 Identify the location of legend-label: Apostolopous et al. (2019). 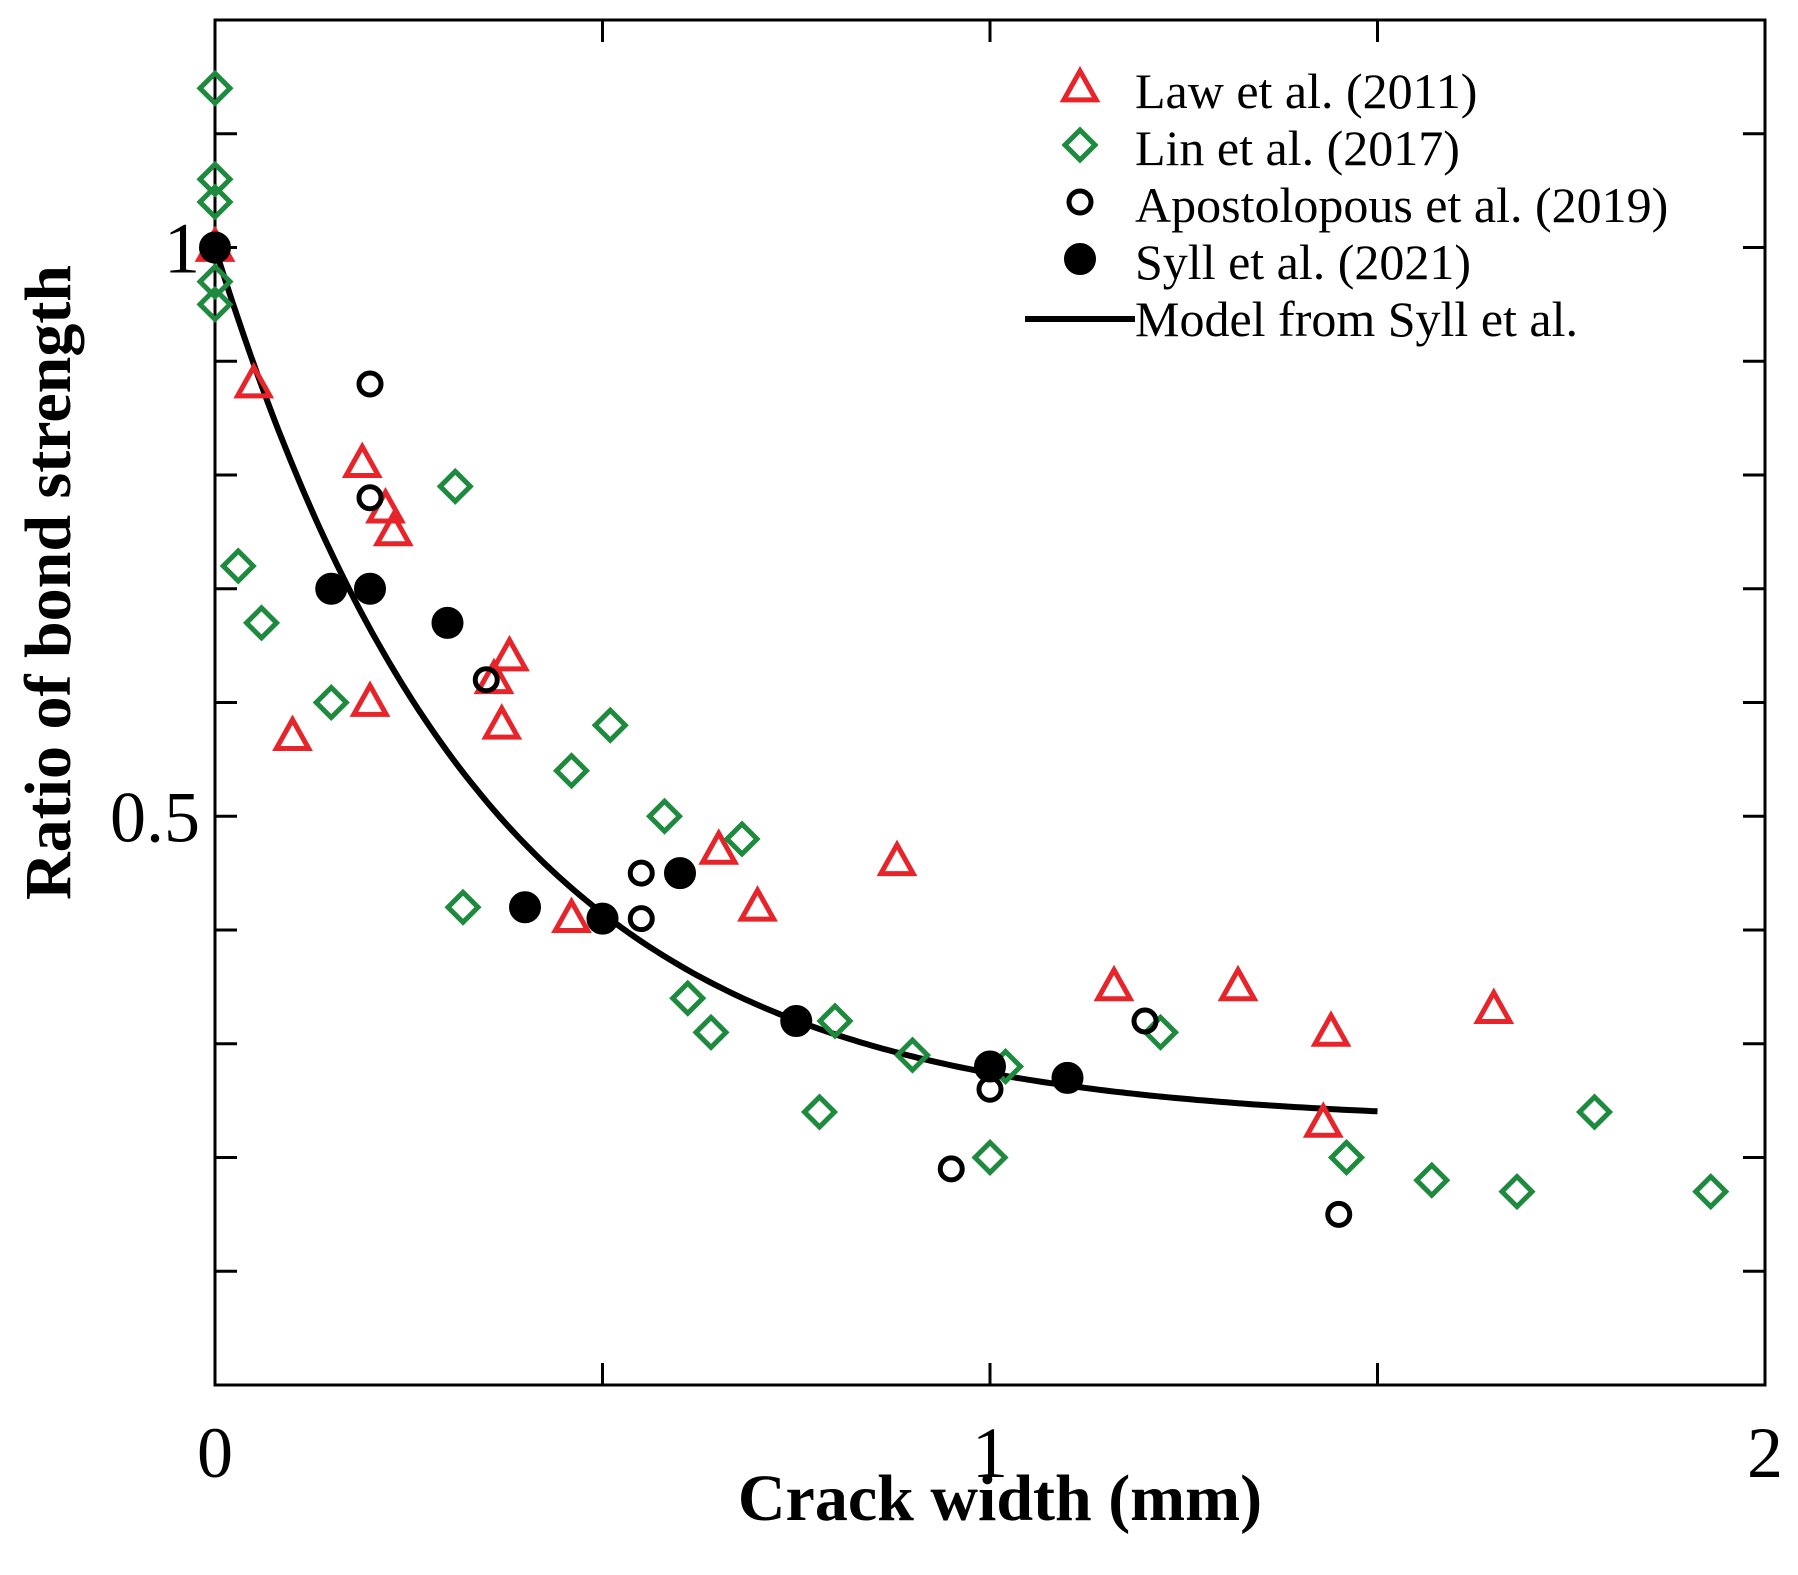
(1401, 205).